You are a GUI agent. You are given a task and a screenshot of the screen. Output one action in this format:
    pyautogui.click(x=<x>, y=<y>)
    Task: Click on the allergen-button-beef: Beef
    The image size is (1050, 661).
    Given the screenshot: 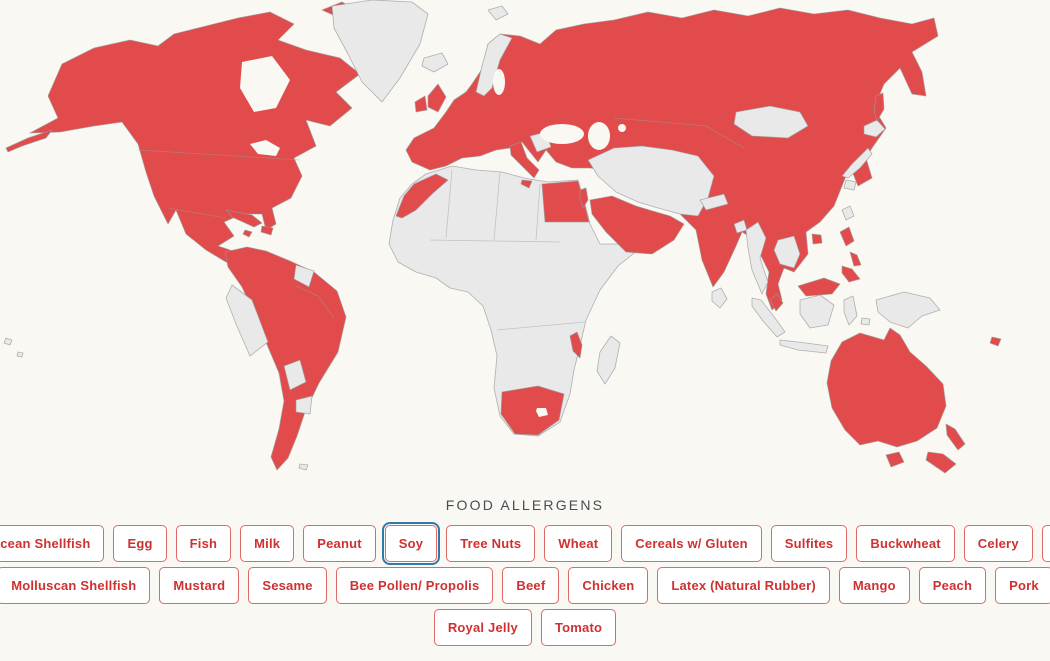 What is the action you would take?
    pyautogui.click(x=531, y=585)
    